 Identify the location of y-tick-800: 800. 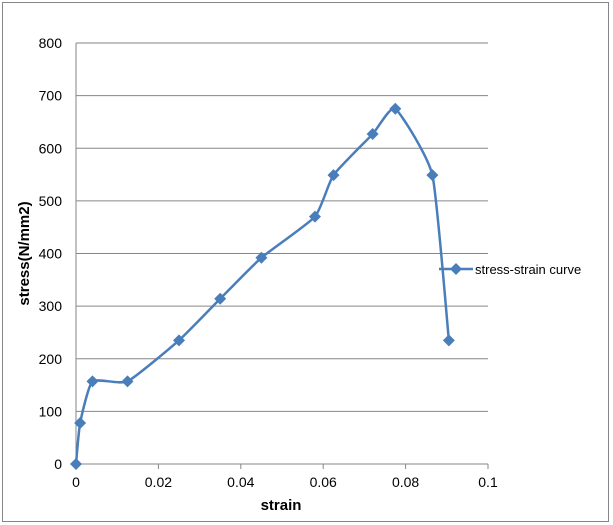
(51, 43).